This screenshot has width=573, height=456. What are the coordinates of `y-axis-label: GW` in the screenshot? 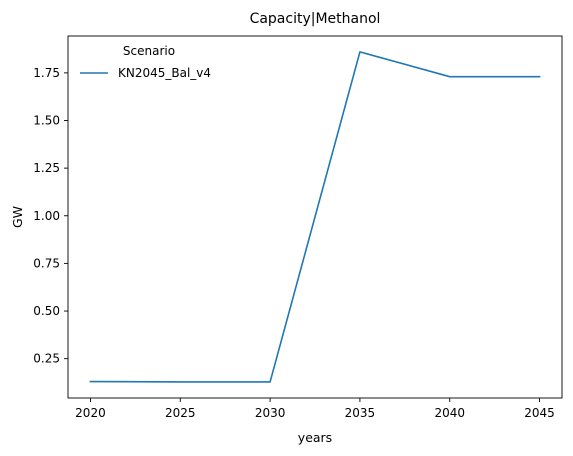 It's located at (17, 217).